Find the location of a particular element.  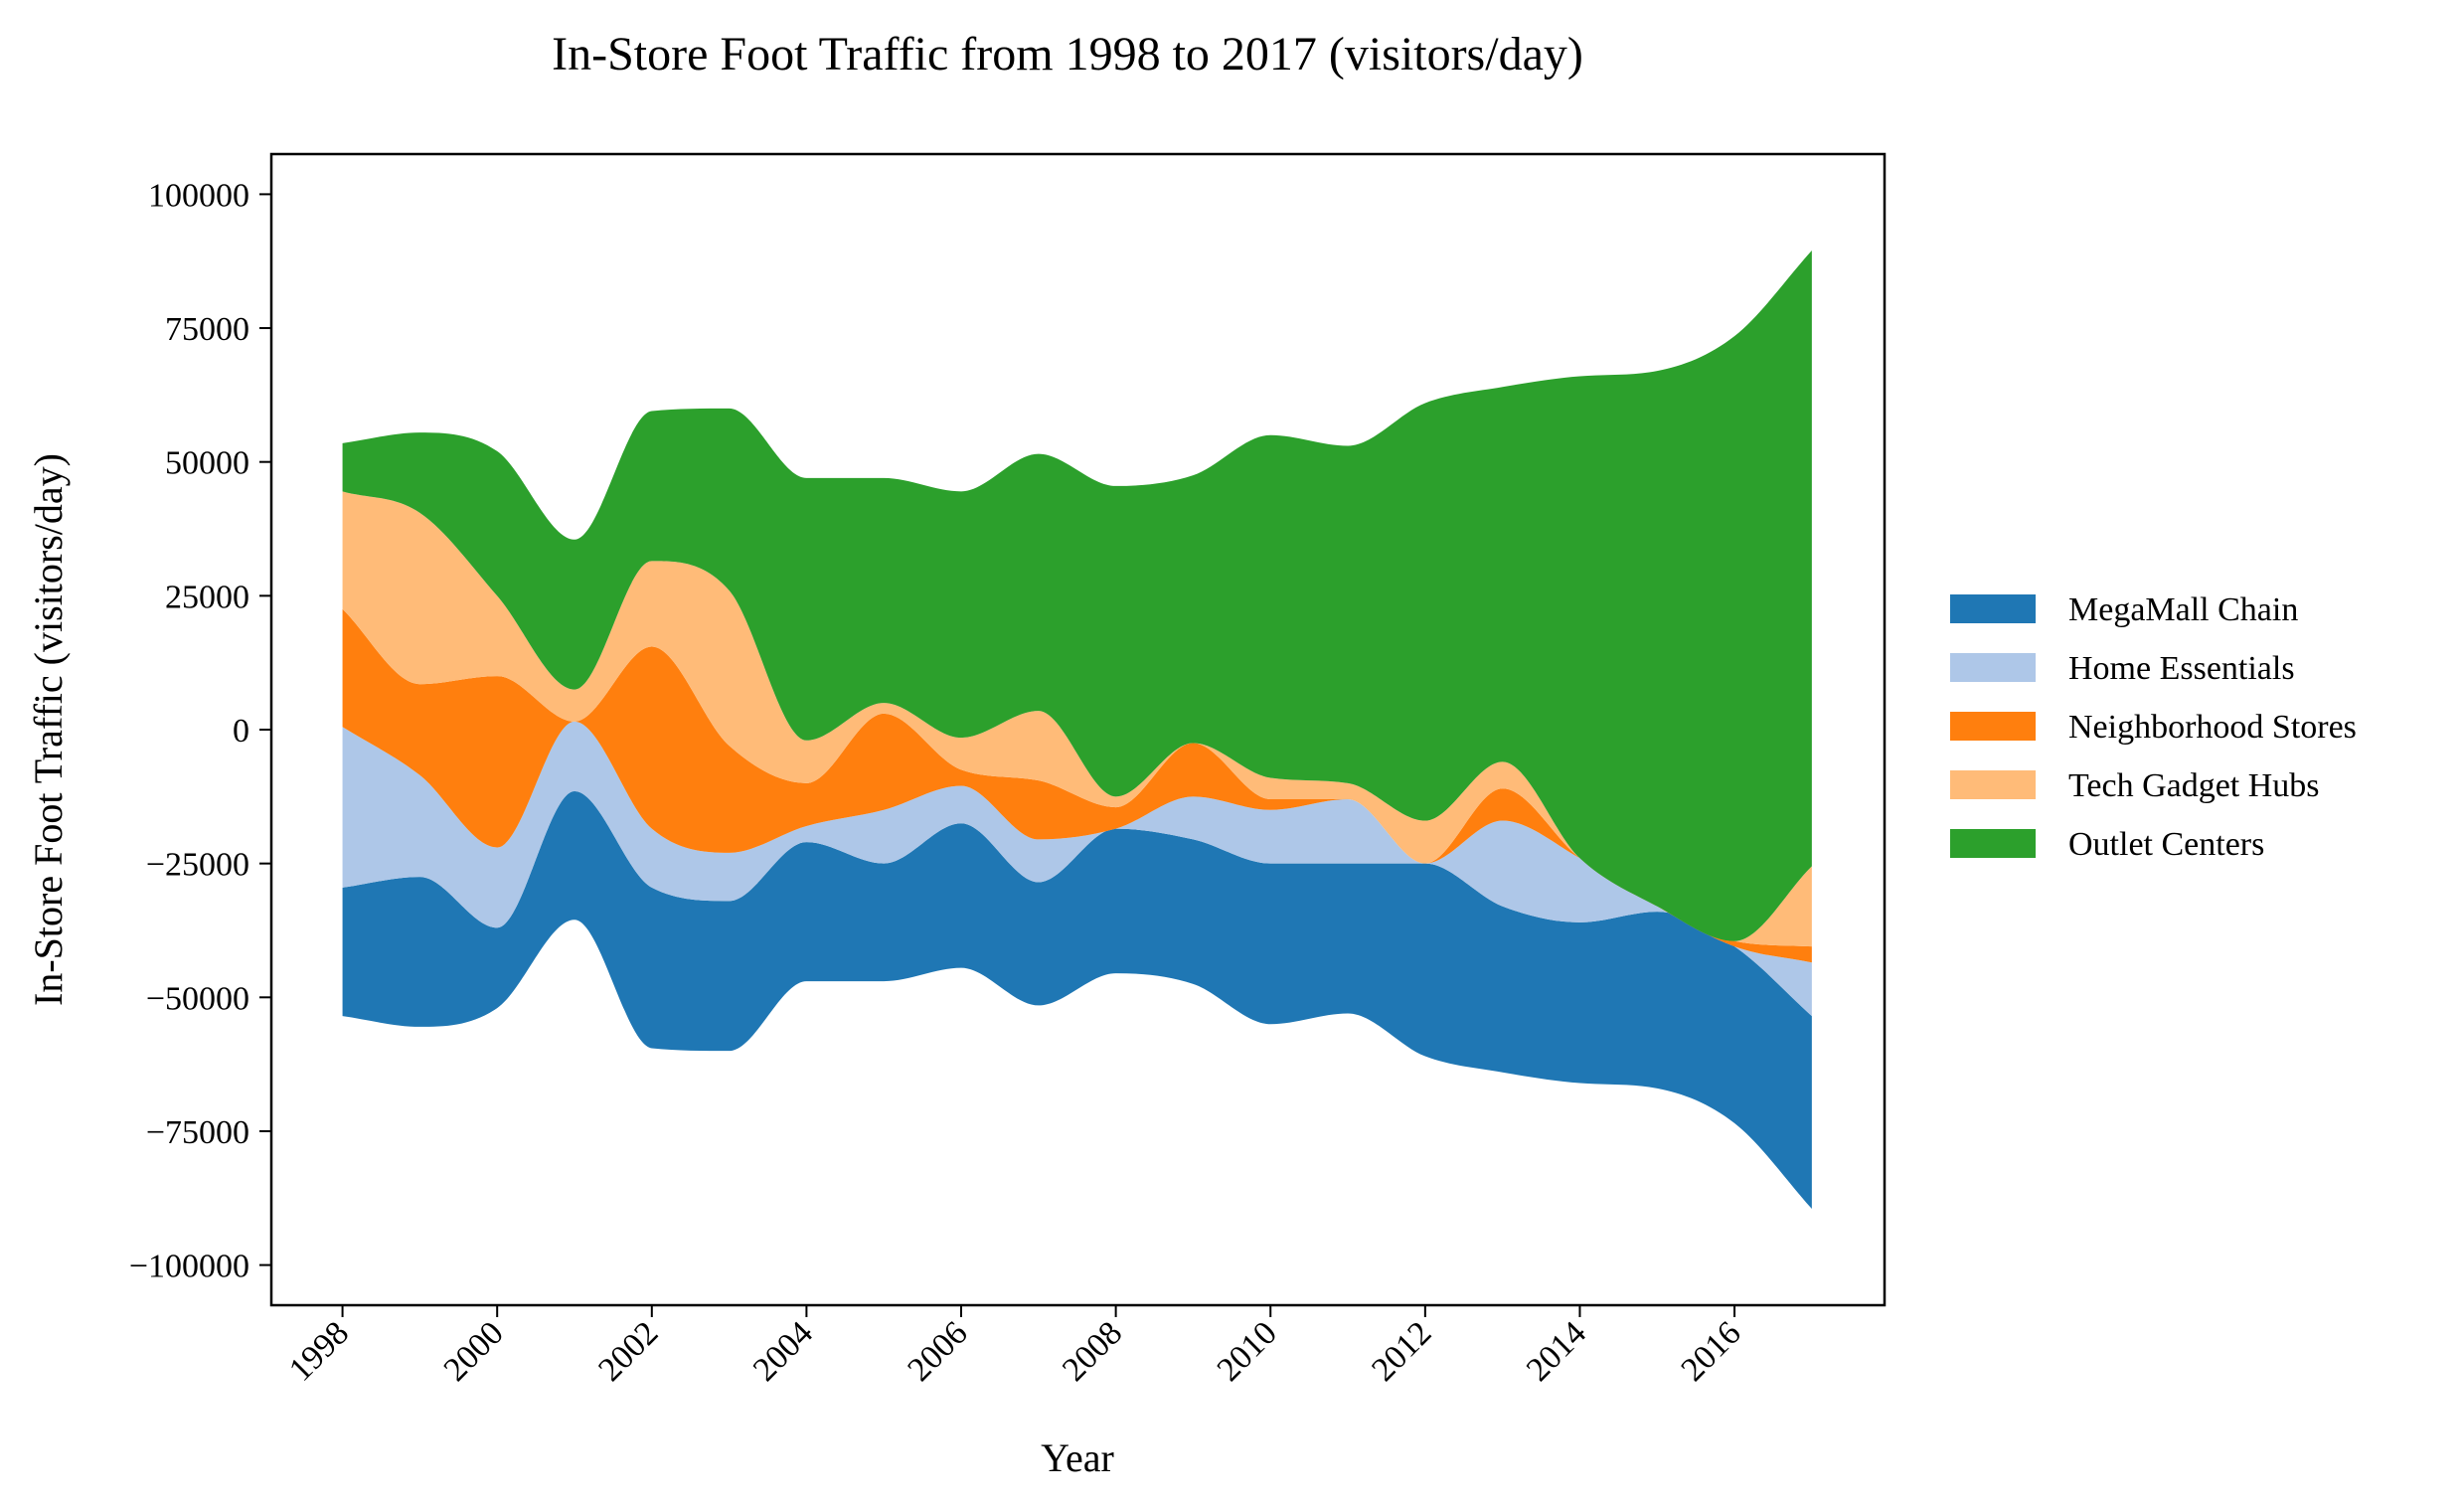

legend-label-outlet-centers: Outlet Centers is located at coordinates (2166, 844).